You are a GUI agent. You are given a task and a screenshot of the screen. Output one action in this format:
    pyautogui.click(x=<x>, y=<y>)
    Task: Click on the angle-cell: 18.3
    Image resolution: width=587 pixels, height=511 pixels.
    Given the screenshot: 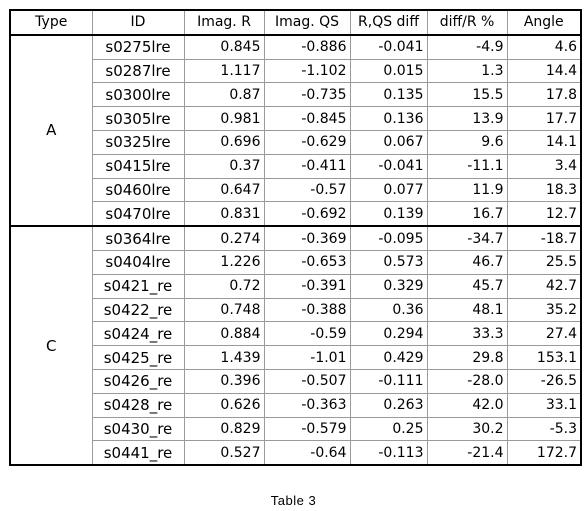 What is the action you would take?
    pyautogui.click(x=544, y=190)
    